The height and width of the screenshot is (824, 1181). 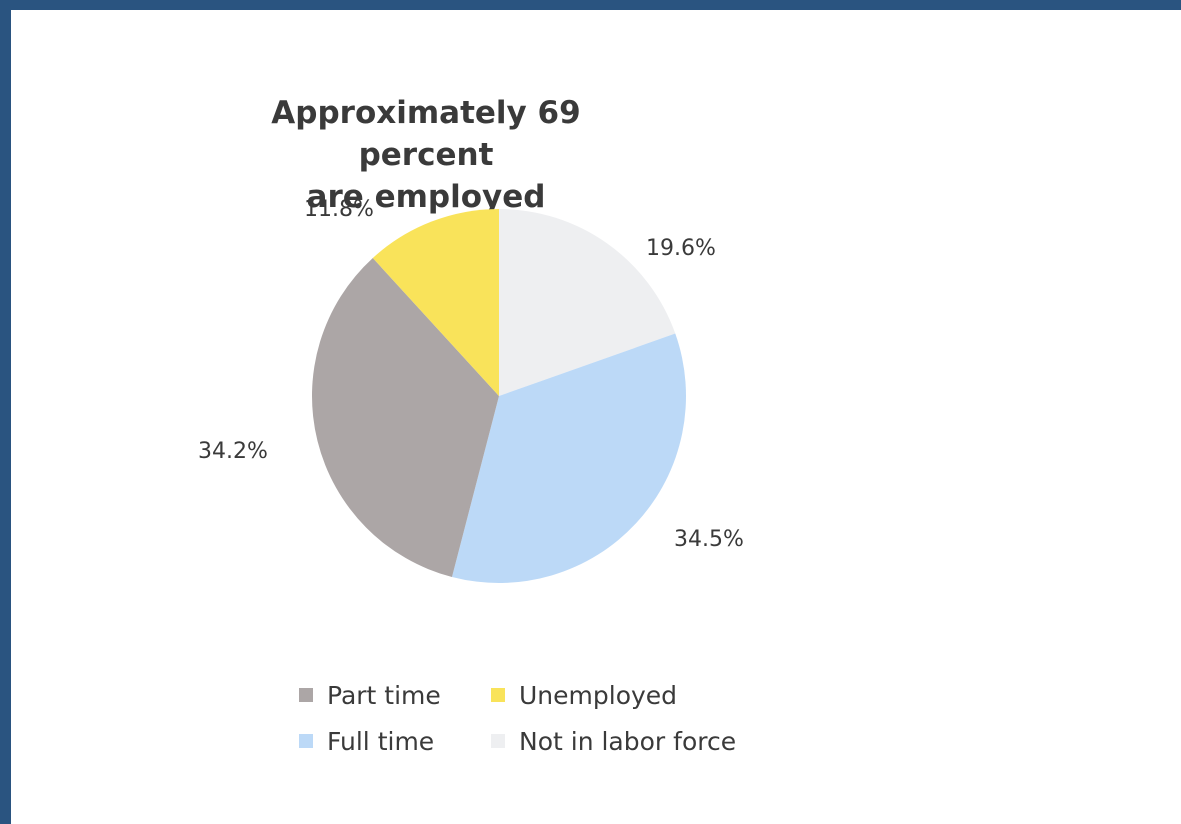 I want to click on legend-swatch-part-time, so click(x=306, y=695).